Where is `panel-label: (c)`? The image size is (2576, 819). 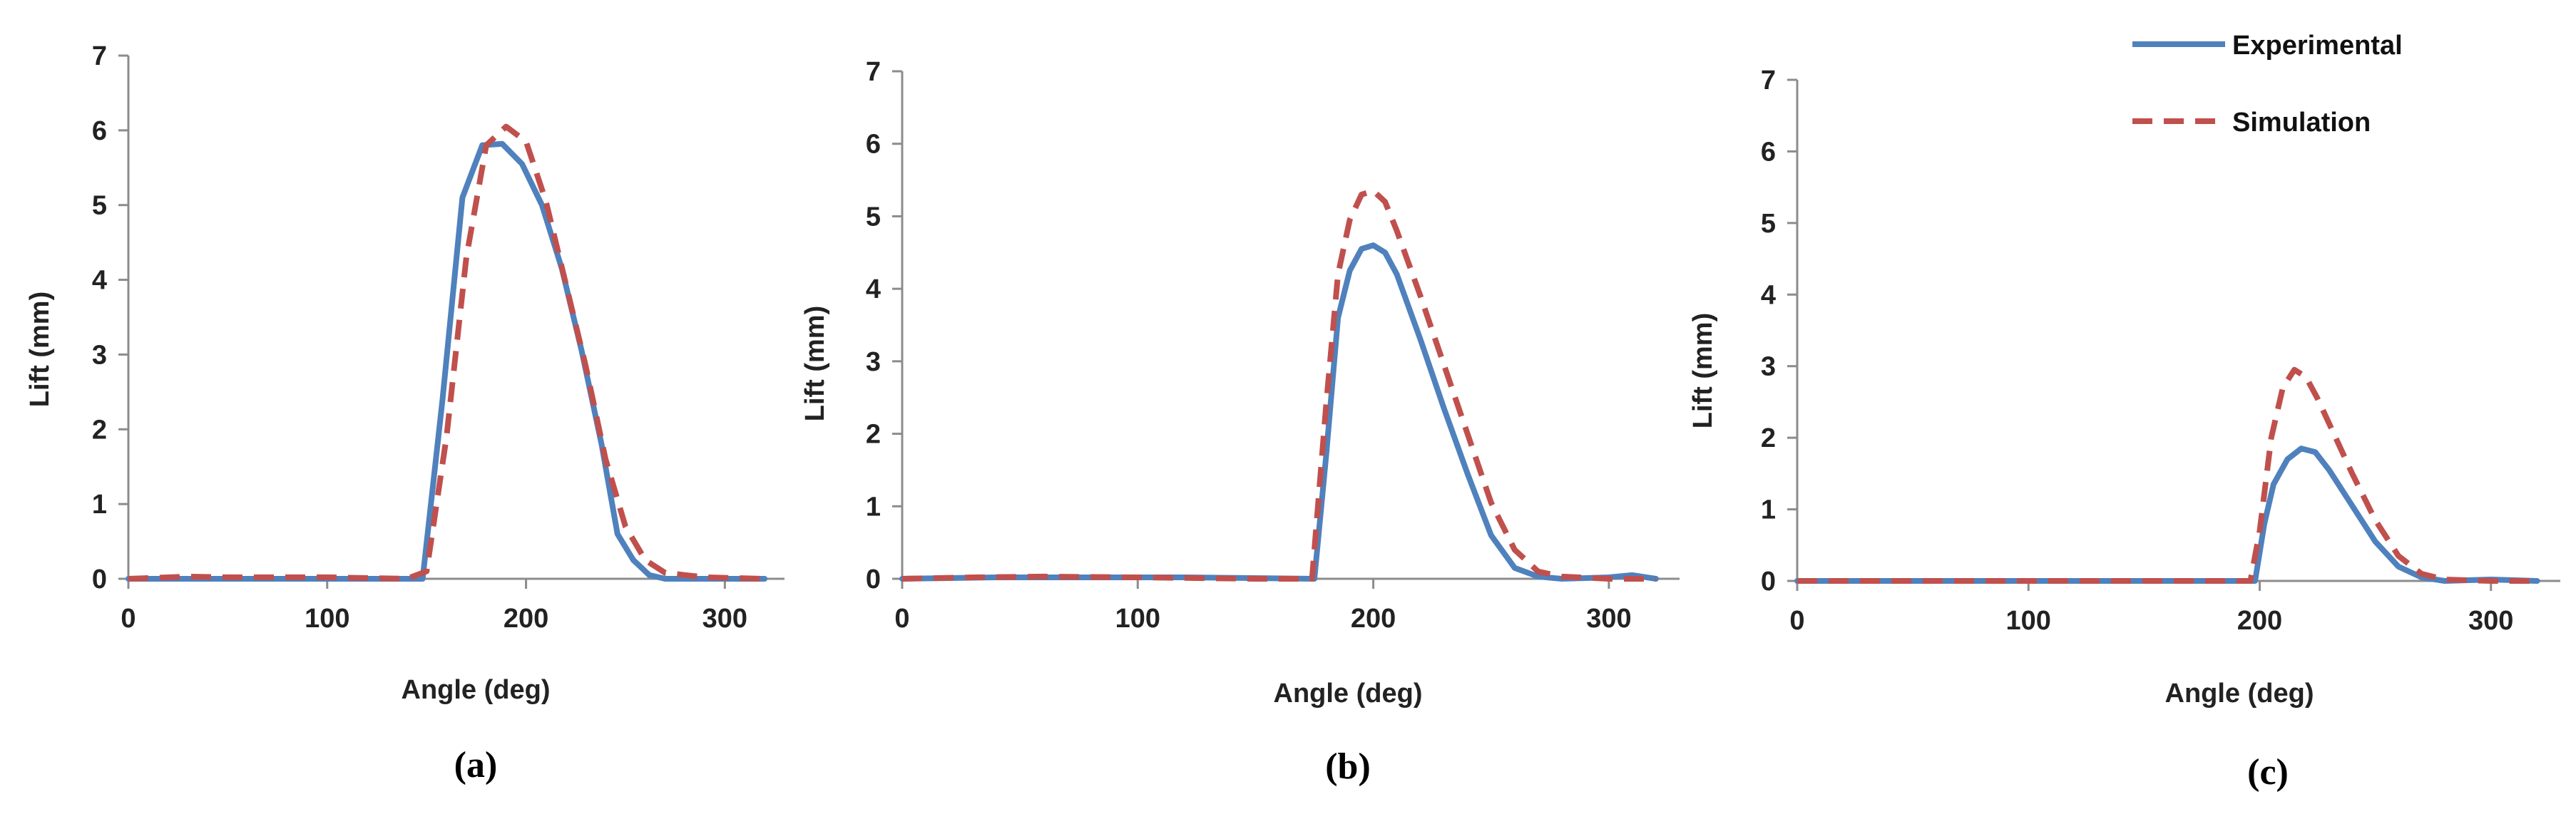
panel-label: (c) is located at coordinates (2268, 772).